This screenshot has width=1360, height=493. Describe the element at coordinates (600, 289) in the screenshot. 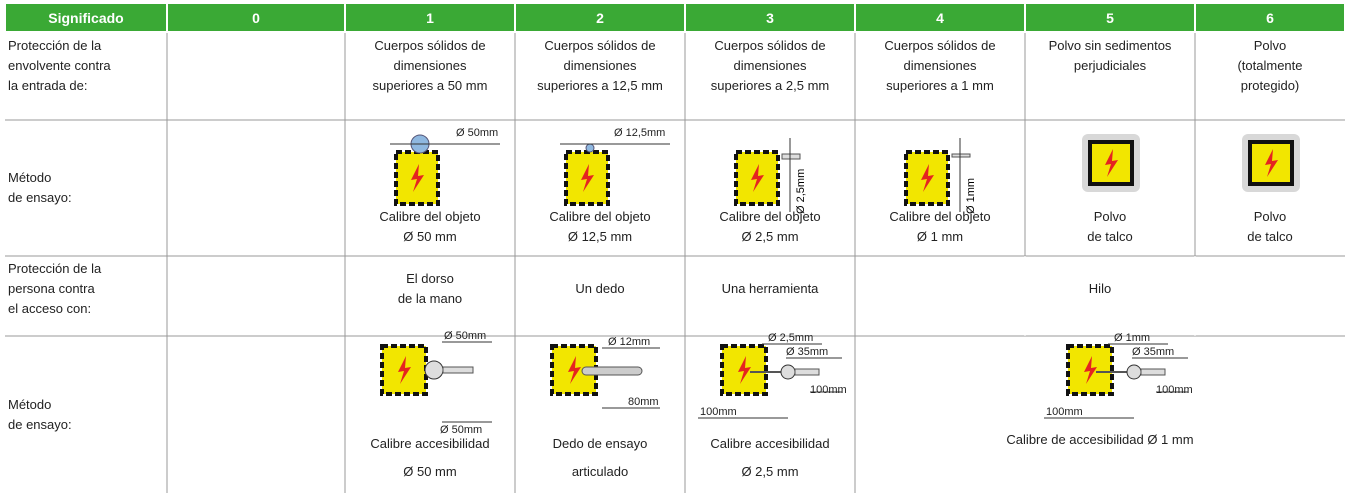

I see `cell-text: Un dedo` at that location.